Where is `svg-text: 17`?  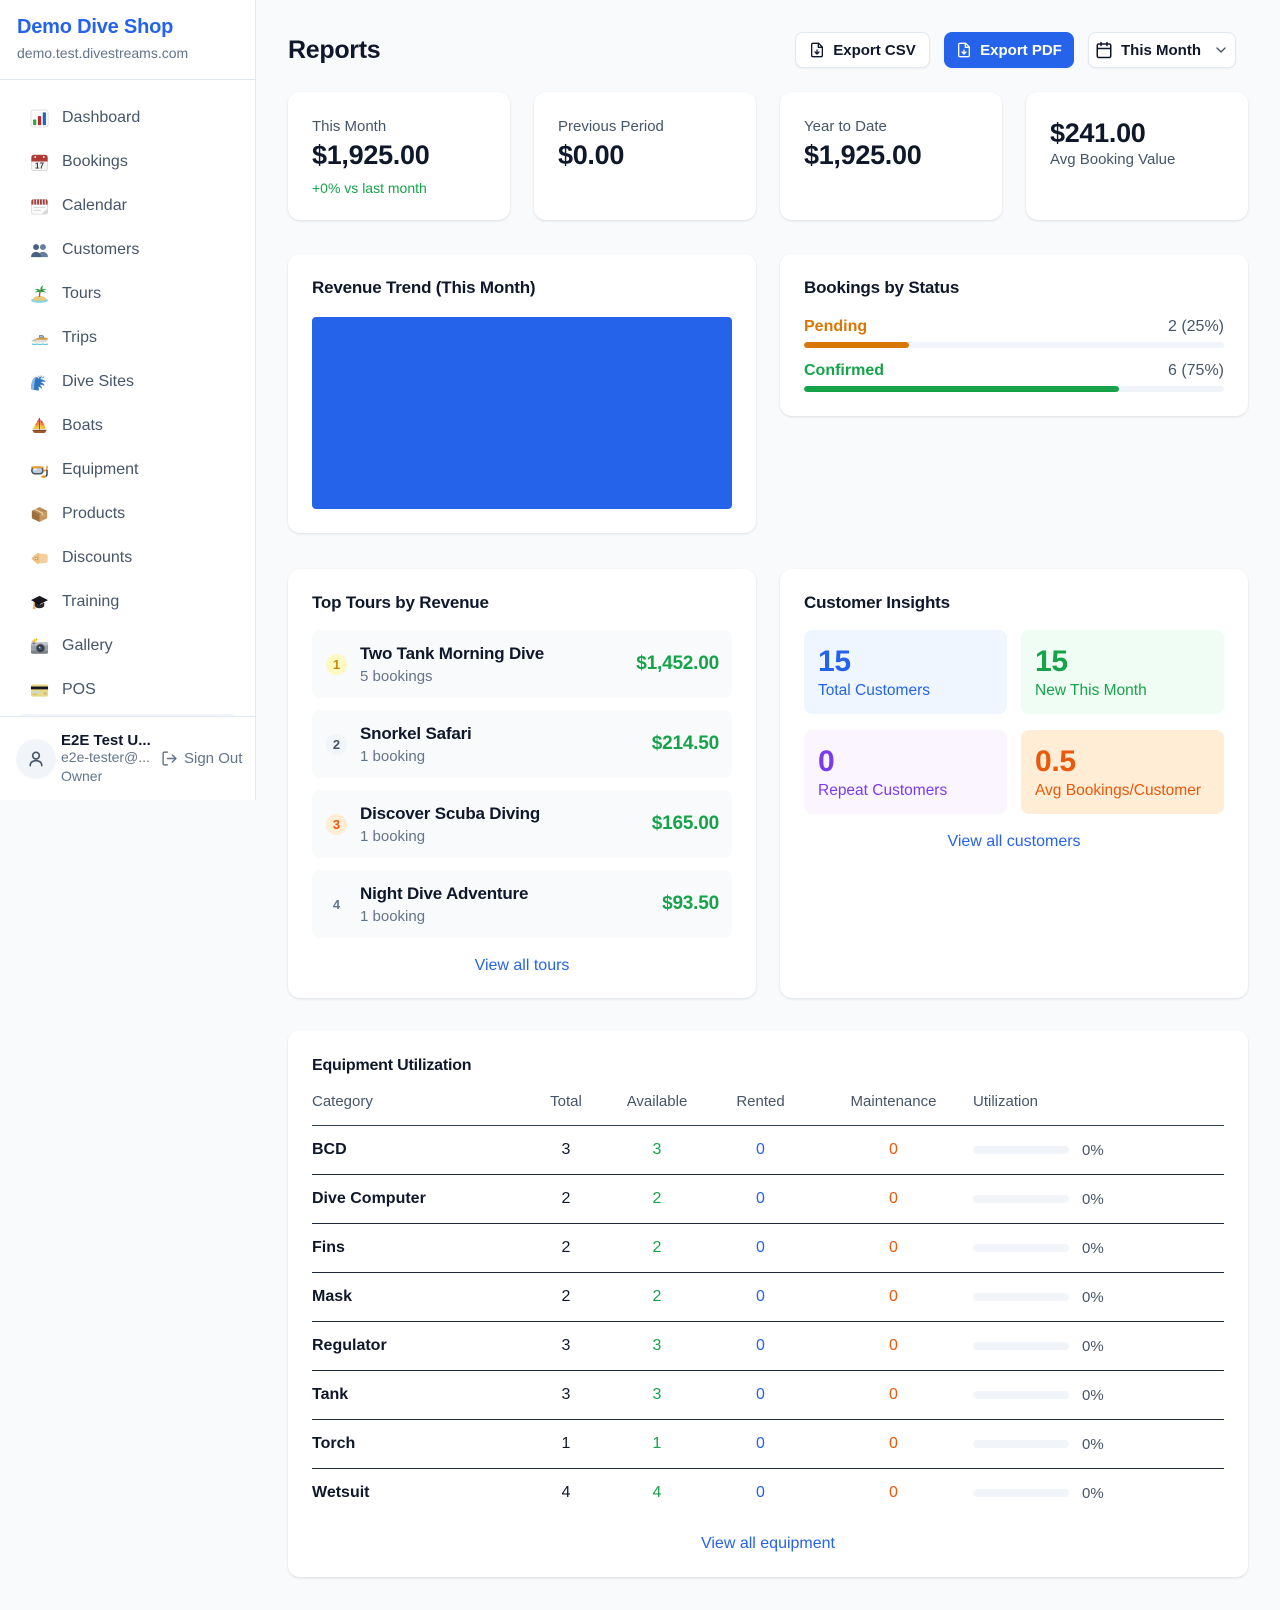
svg-text: 17 is located at coordinates (39, 165).